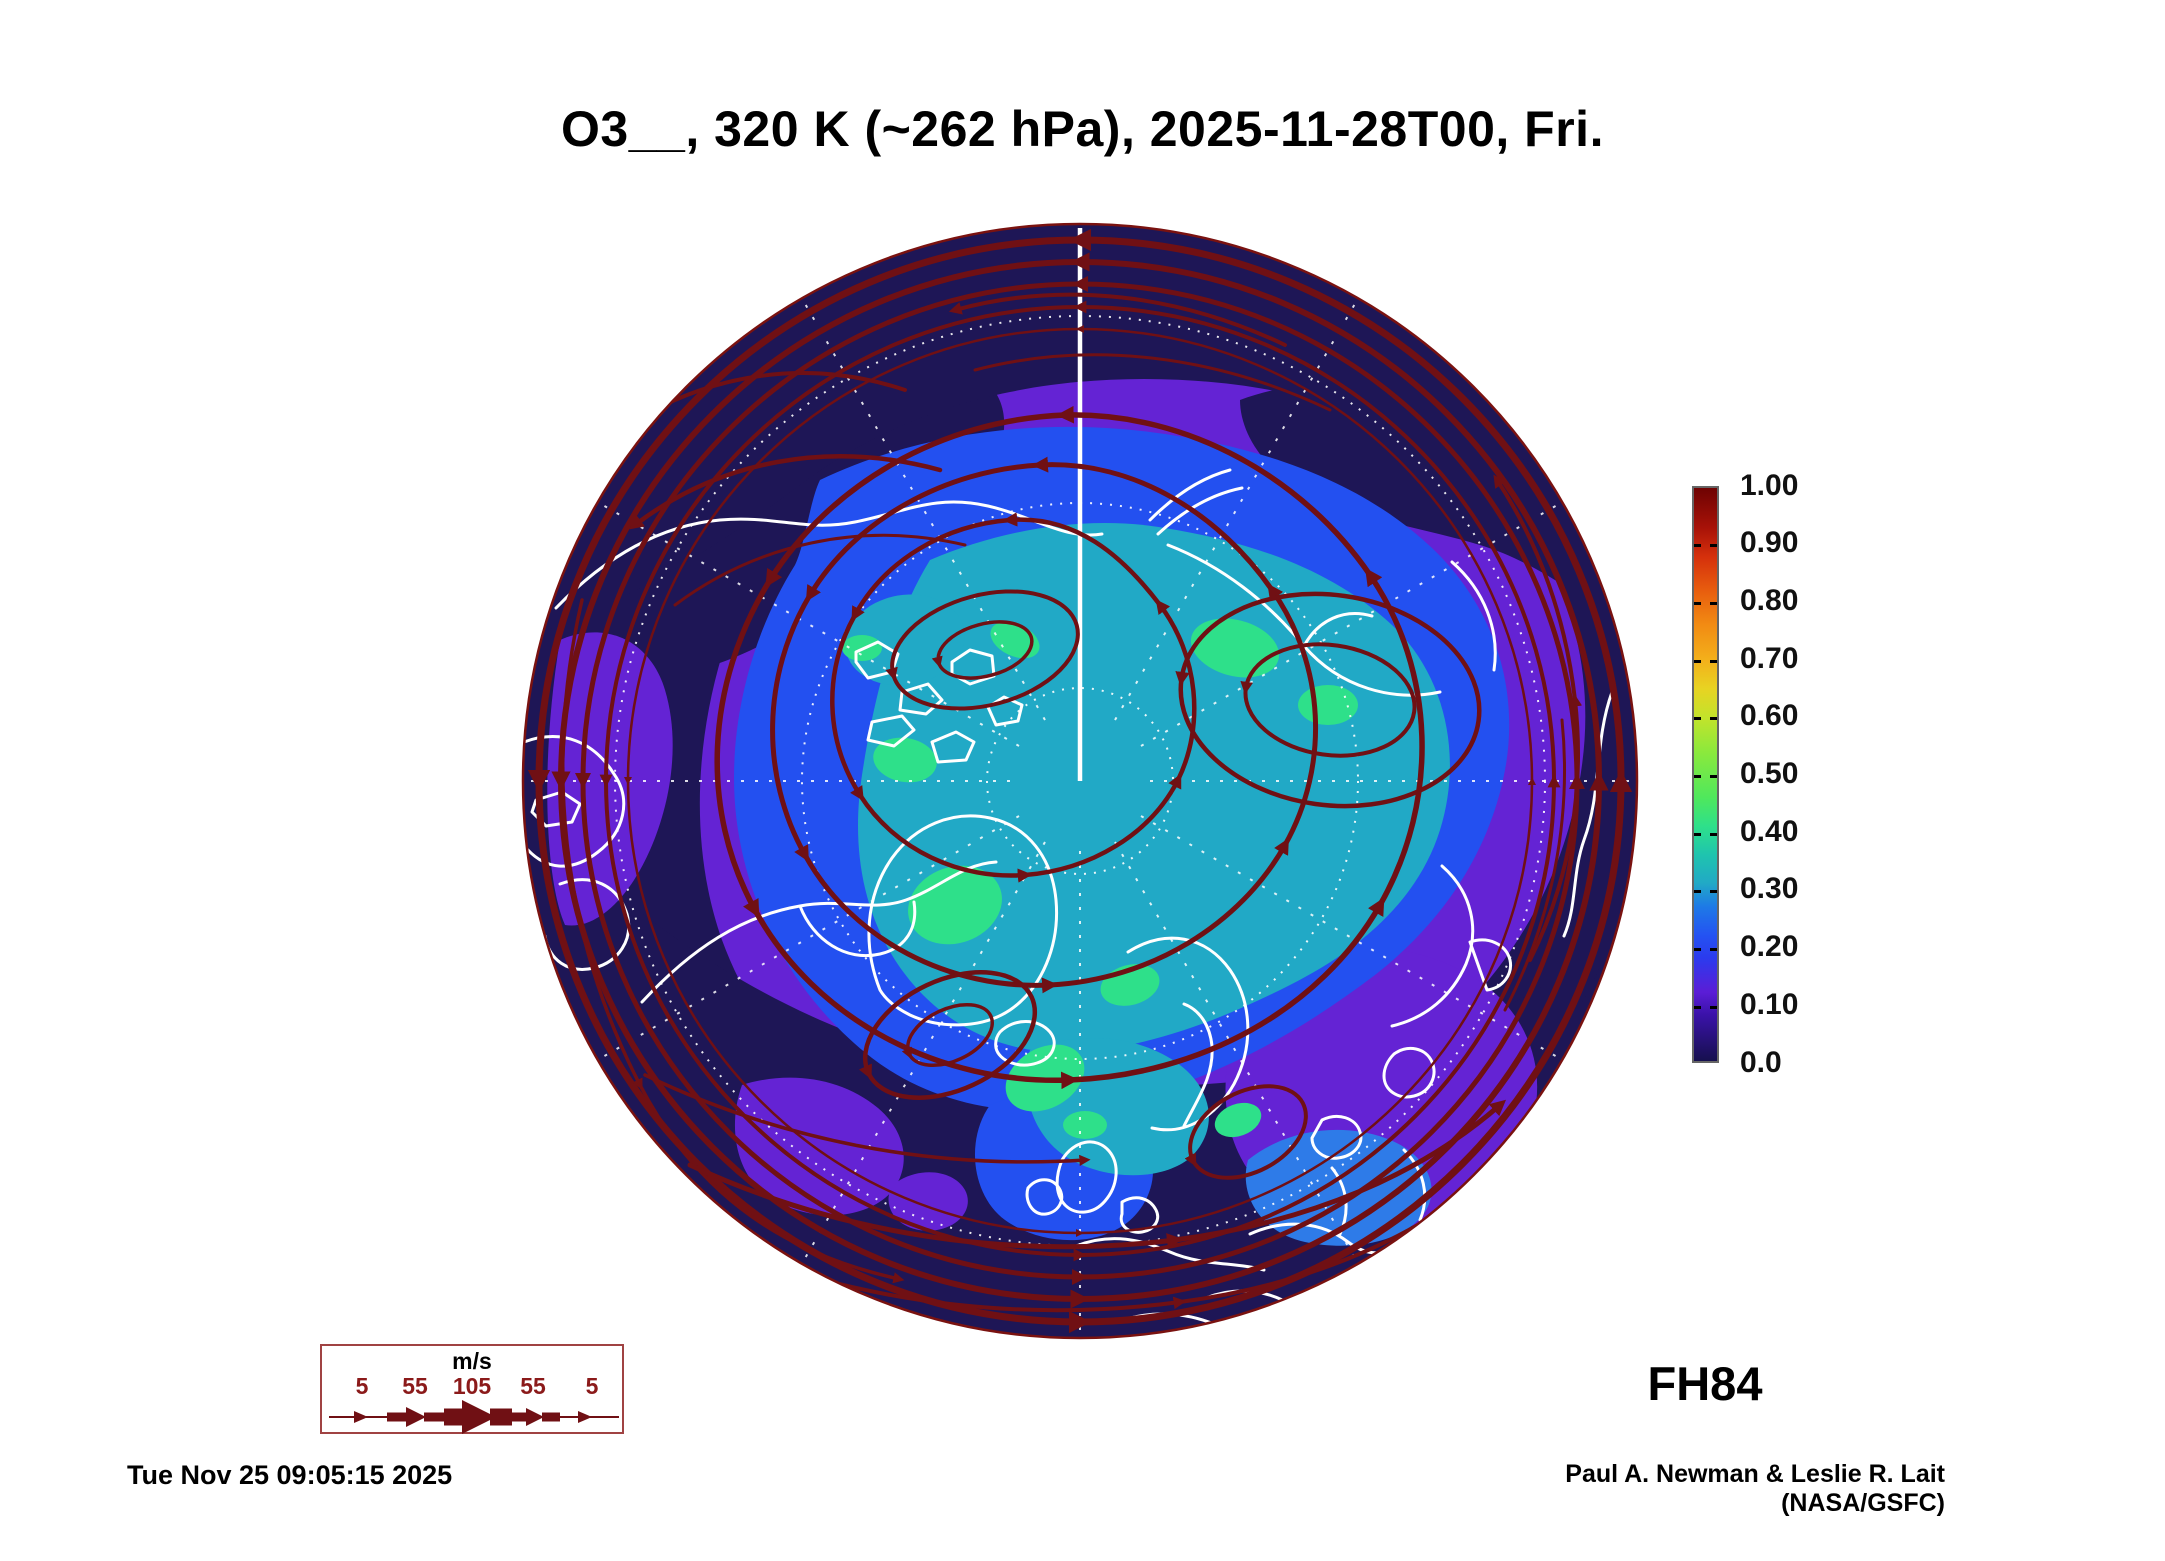 This screenshot has width=2165, height=1561. Describe the element at coordinates (290, 1475) in the screenshot. I see `generation-timestamp: Tue Nov 25 09:05:15 2025` at that location.